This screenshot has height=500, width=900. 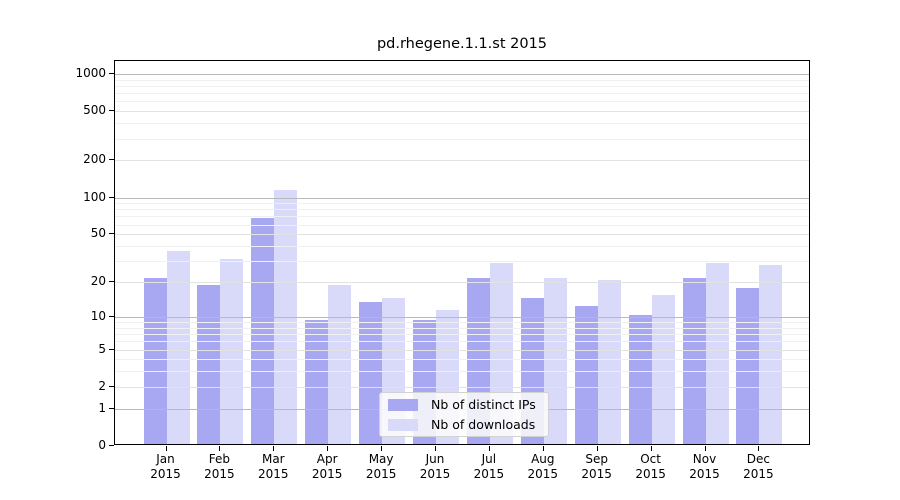 I want to click on bar-downloads-aug, so click(x=555, y=360).